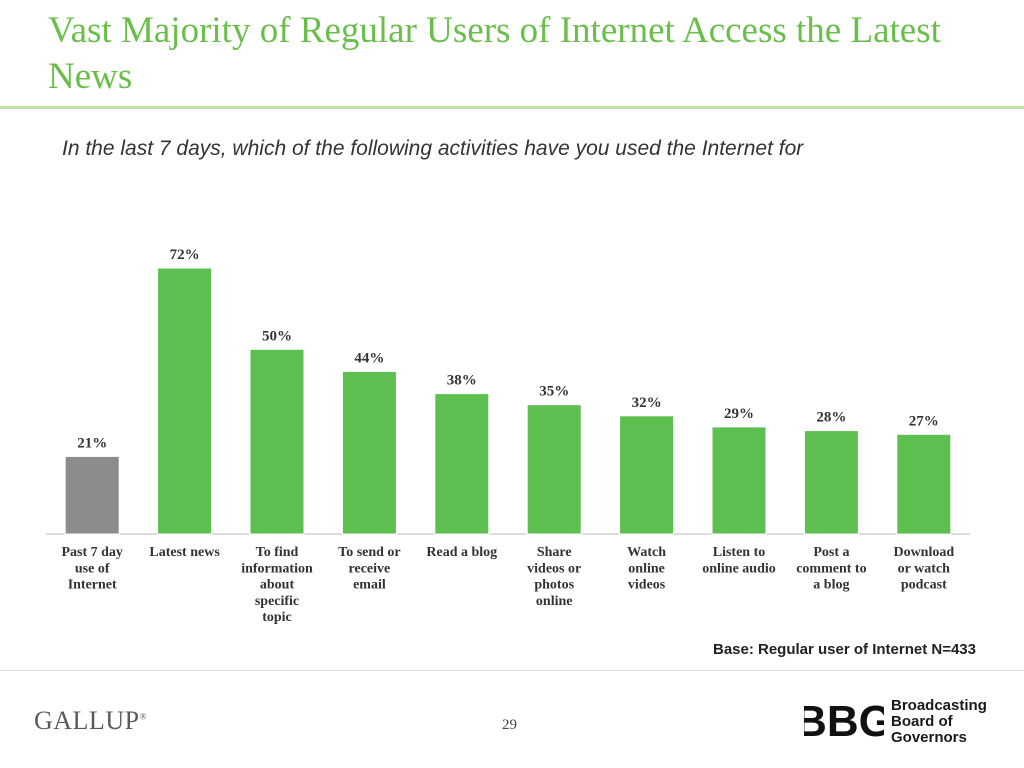  Describe the element at coordinates (185, 255) in the screenshot. I see `bar-value-label: 72%` at that location.